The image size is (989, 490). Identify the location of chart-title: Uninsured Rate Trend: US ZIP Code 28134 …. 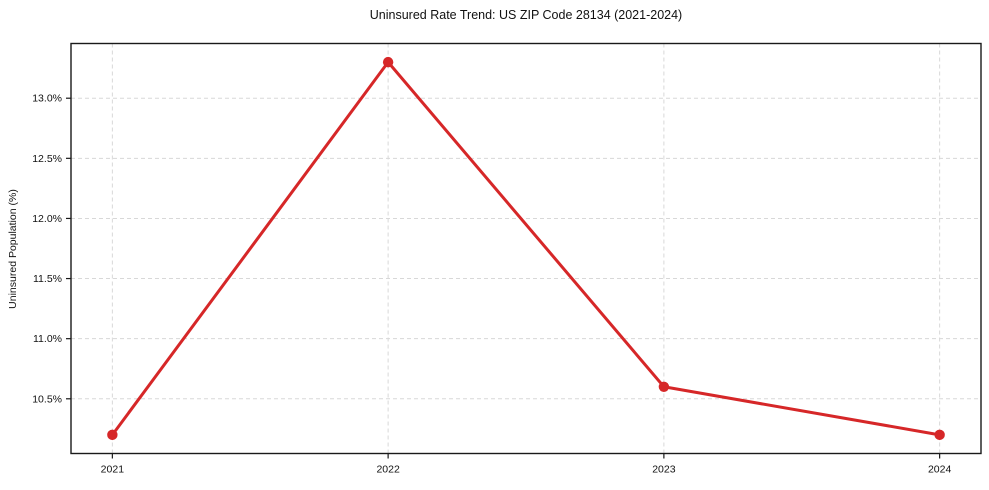
(526, 15).